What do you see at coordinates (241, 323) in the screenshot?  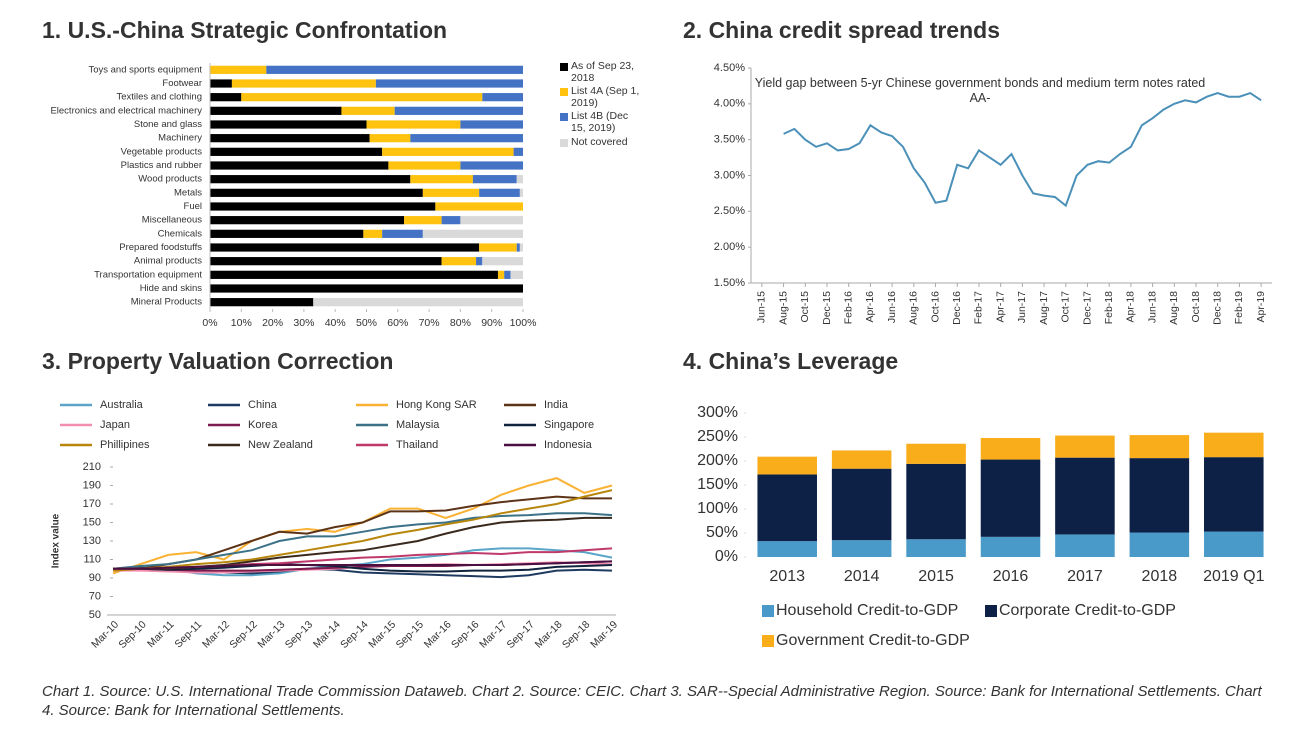 I see `x-tick-label: 10%` at bounding box center [241, 323].